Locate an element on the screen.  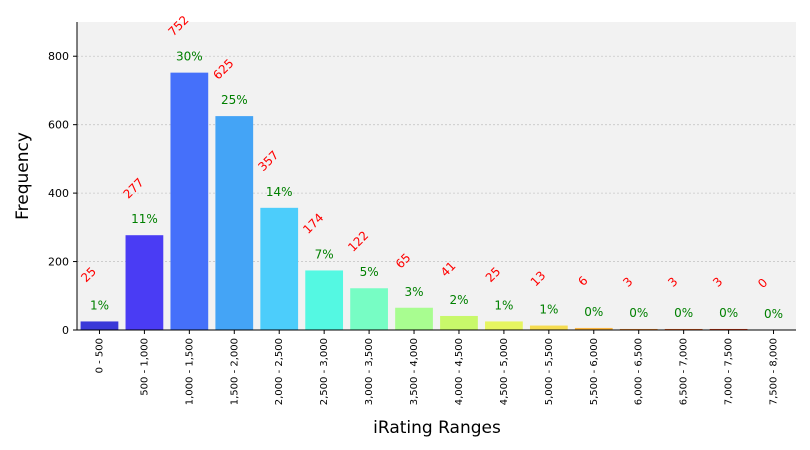
x-tick-label: 0 - 500 is located at coordinates (99, 355).